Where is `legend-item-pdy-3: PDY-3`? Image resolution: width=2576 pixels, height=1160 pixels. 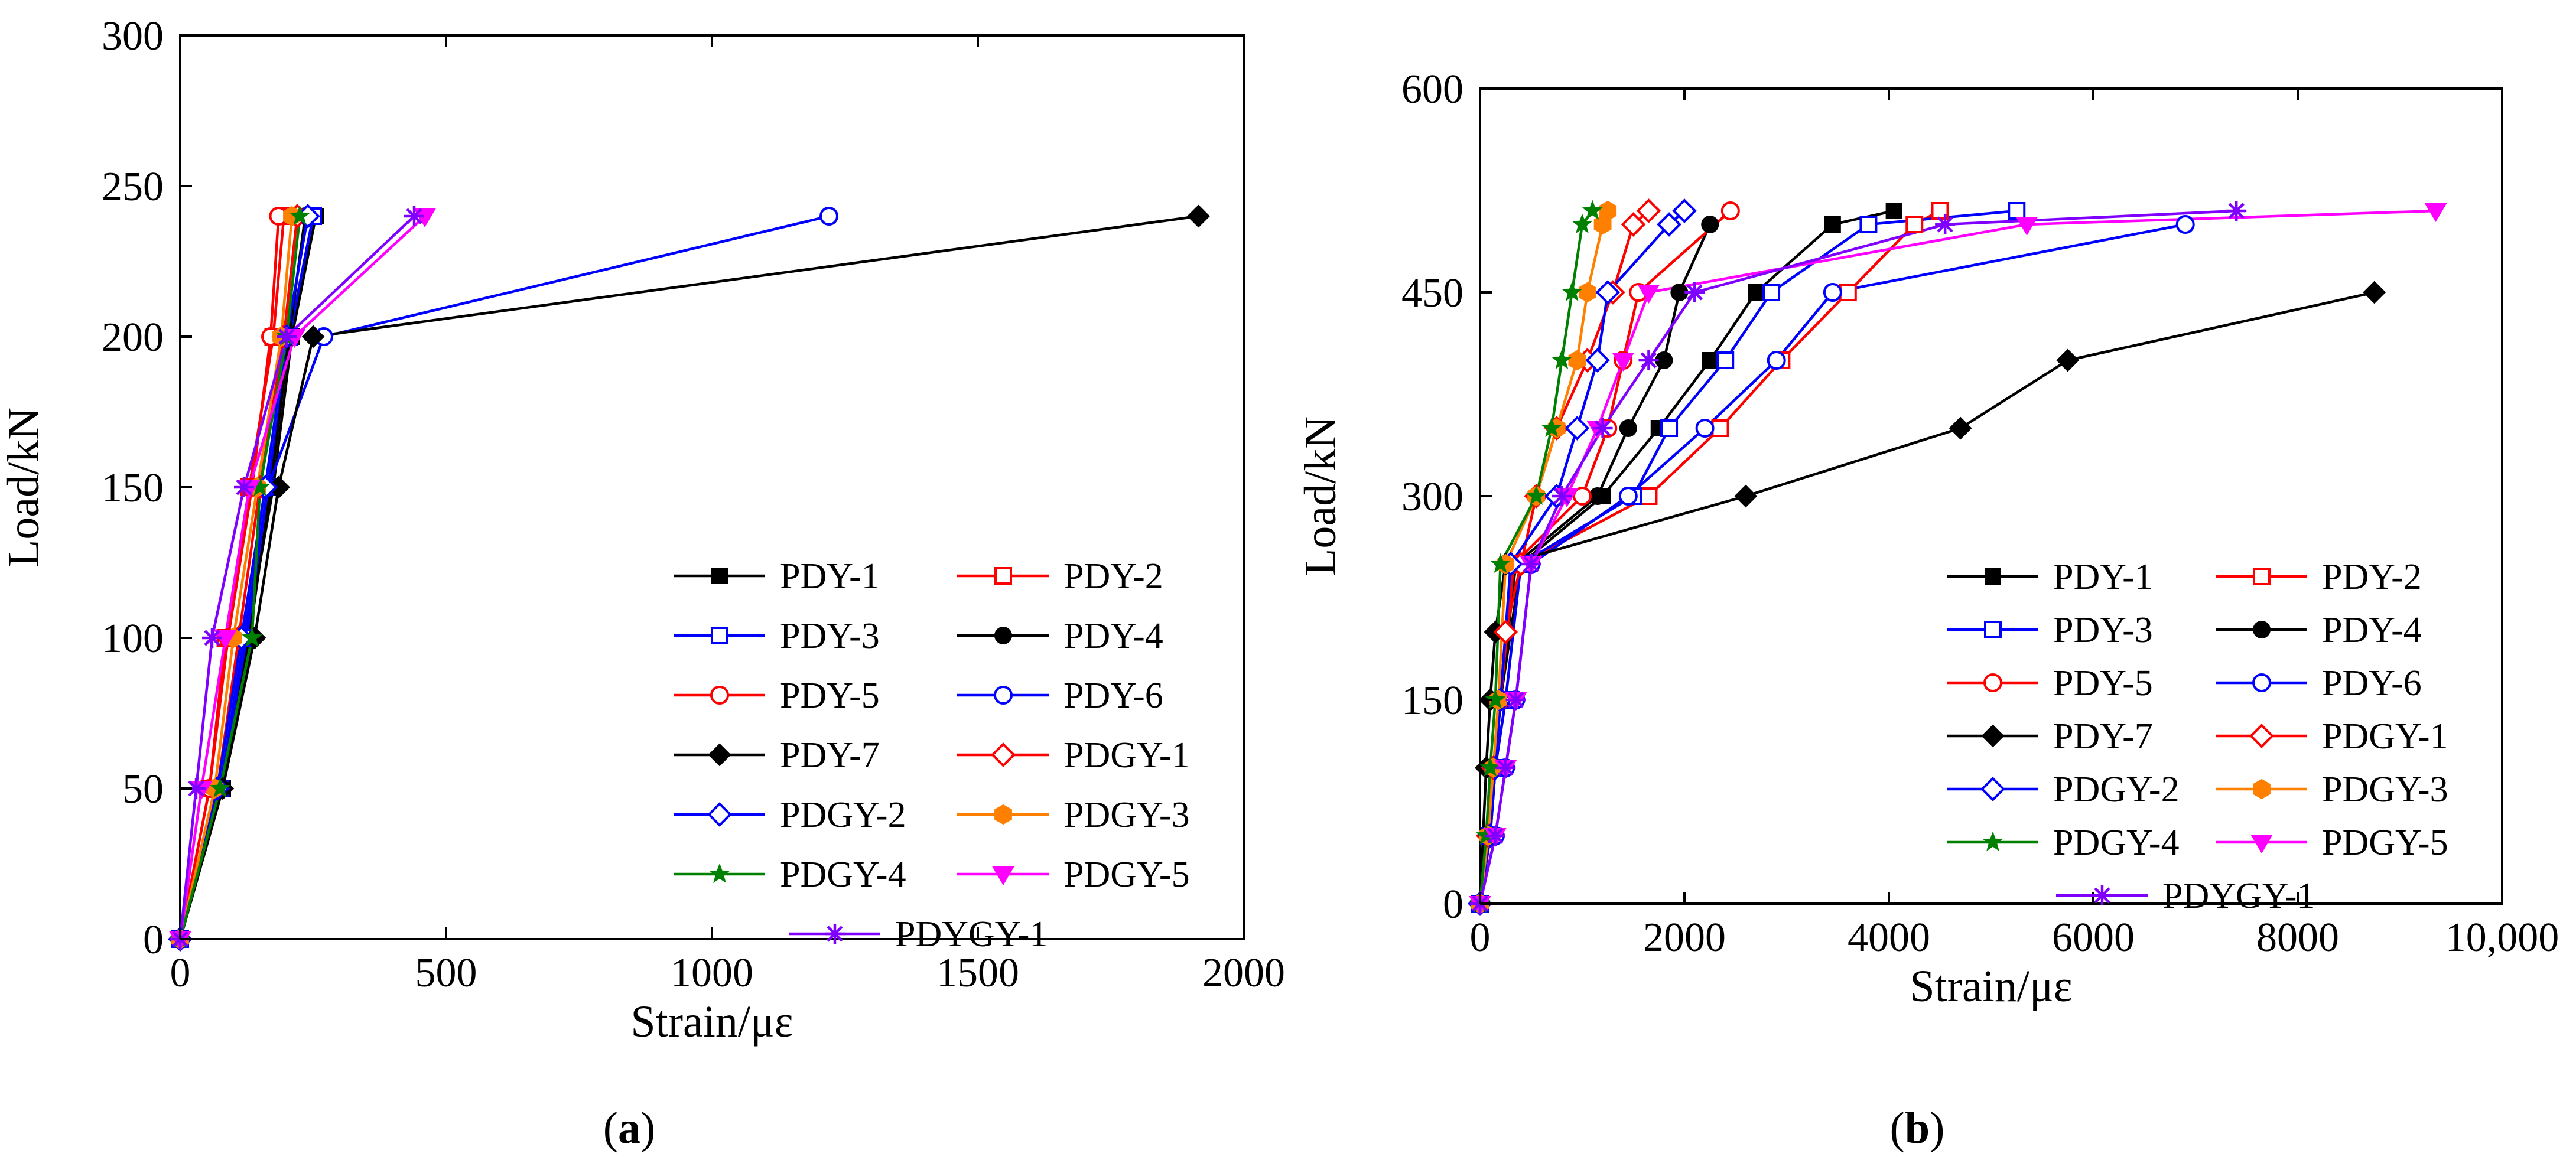
legend-item-pdy-3: PDY-3 is located at coordinates (777, 636).